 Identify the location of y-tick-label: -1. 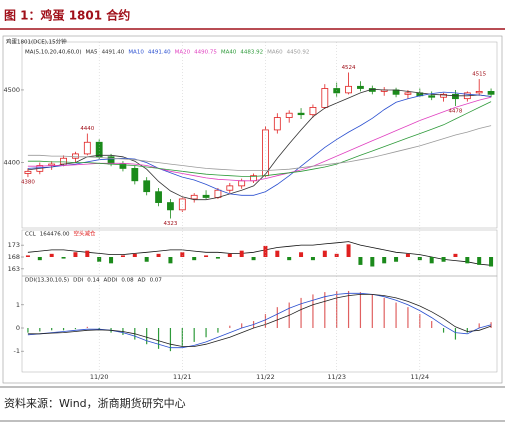
(17, 351).